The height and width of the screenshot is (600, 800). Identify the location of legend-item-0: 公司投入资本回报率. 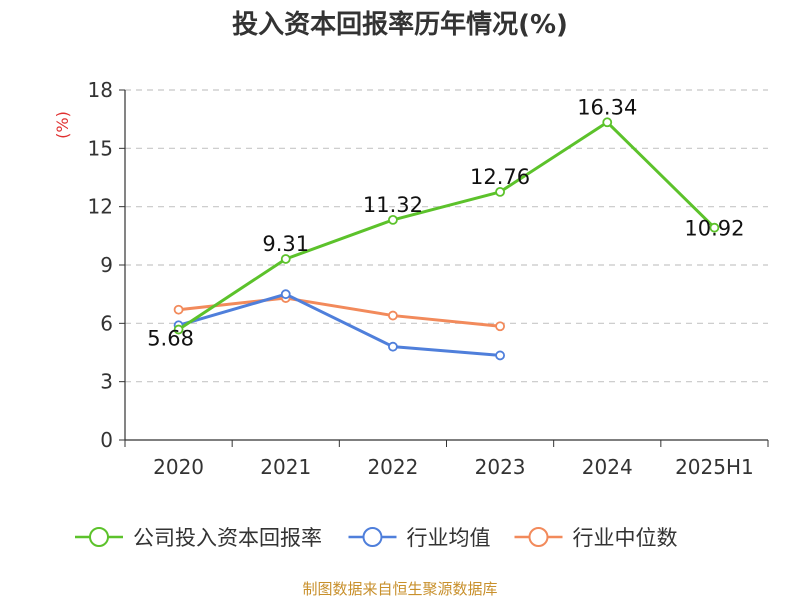
(198, 538).